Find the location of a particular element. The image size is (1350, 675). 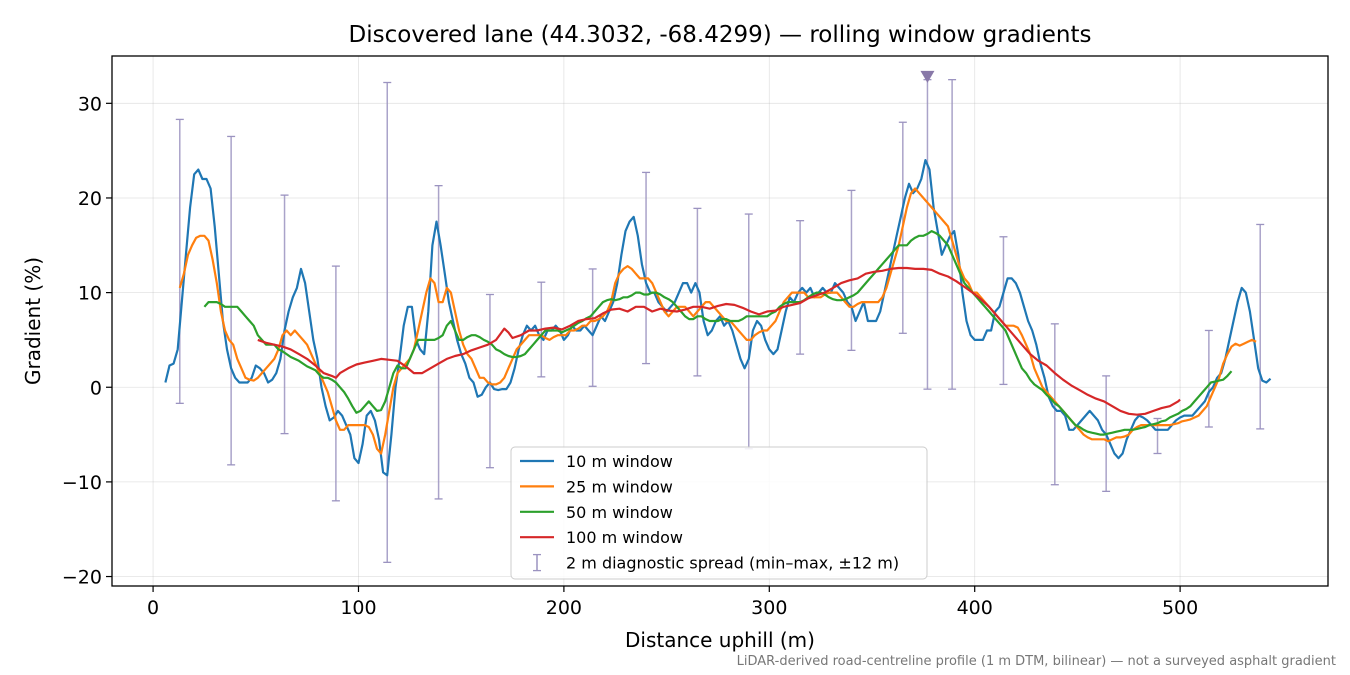

legend-label: 10 m window is located at coordinates (619, 461).